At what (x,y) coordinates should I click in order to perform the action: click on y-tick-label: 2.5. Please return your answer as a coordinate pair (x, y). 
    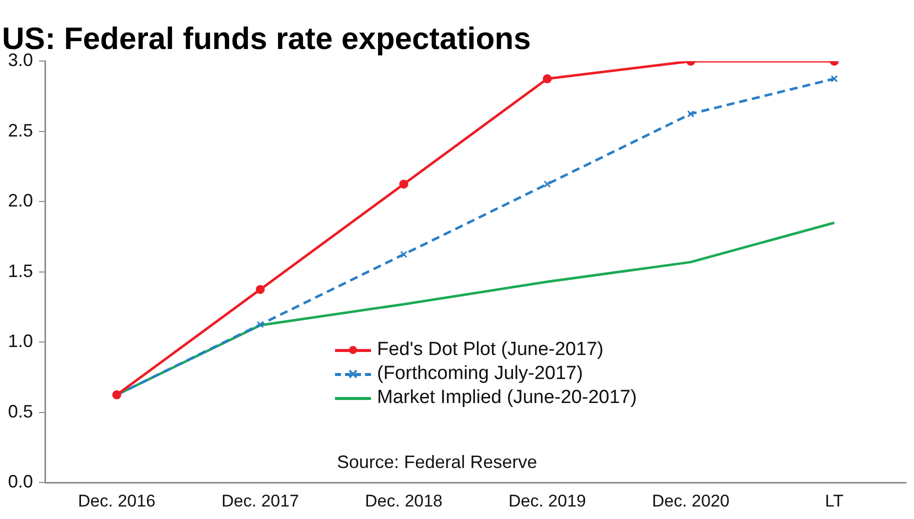
    Looking at the image, I should click on (21, 130).